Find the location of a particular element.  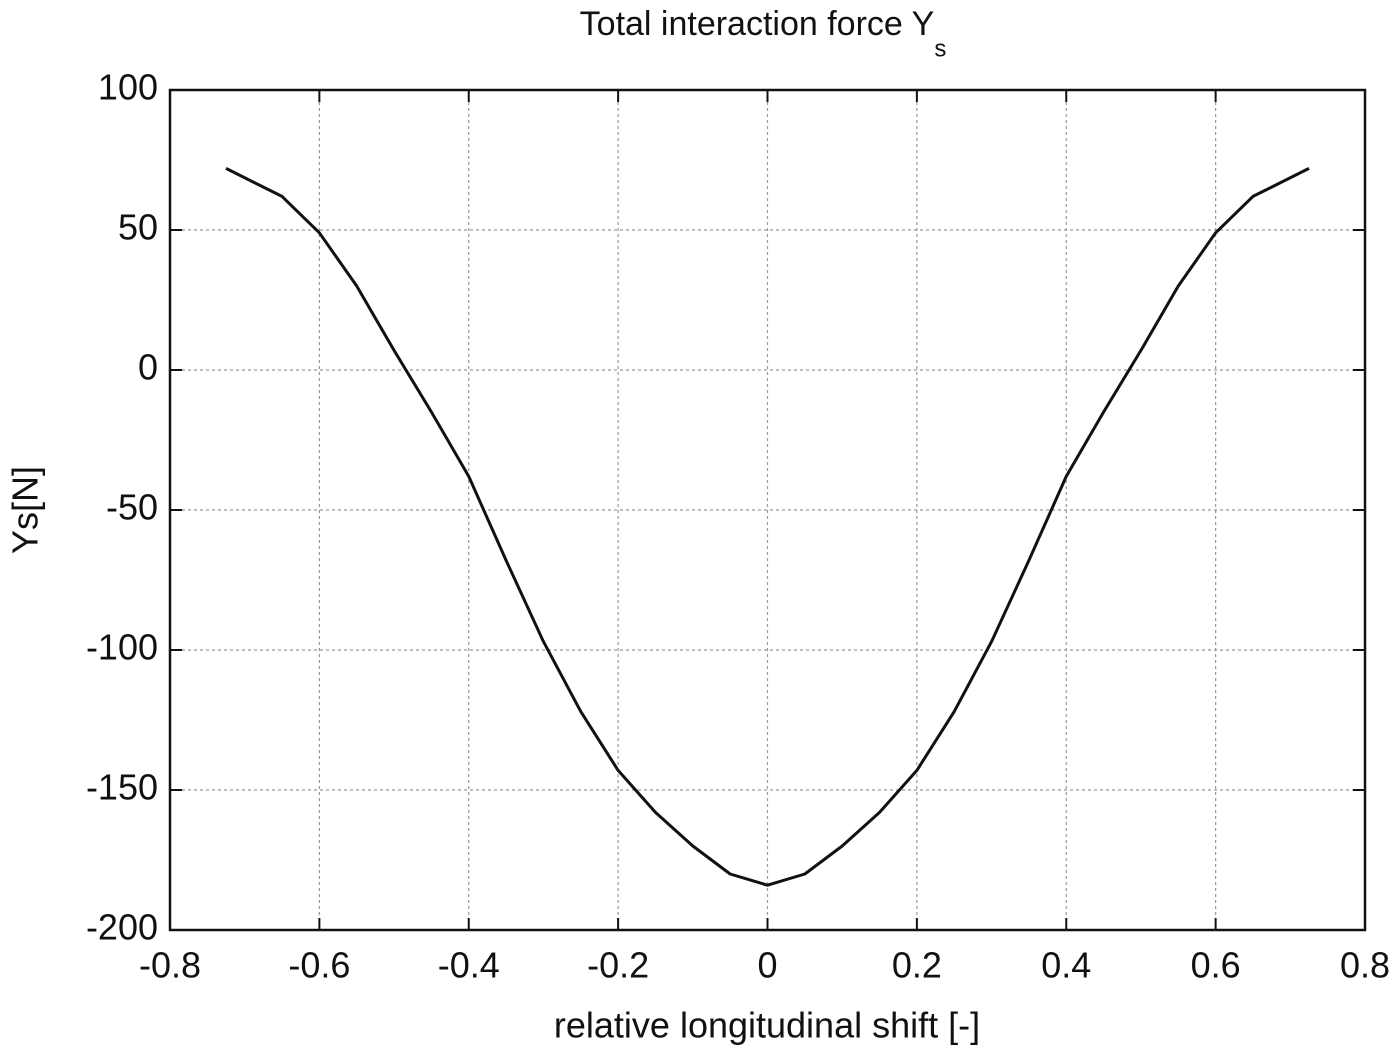

x-tick-label: 0.8 is located at coordinates (1365, 965).